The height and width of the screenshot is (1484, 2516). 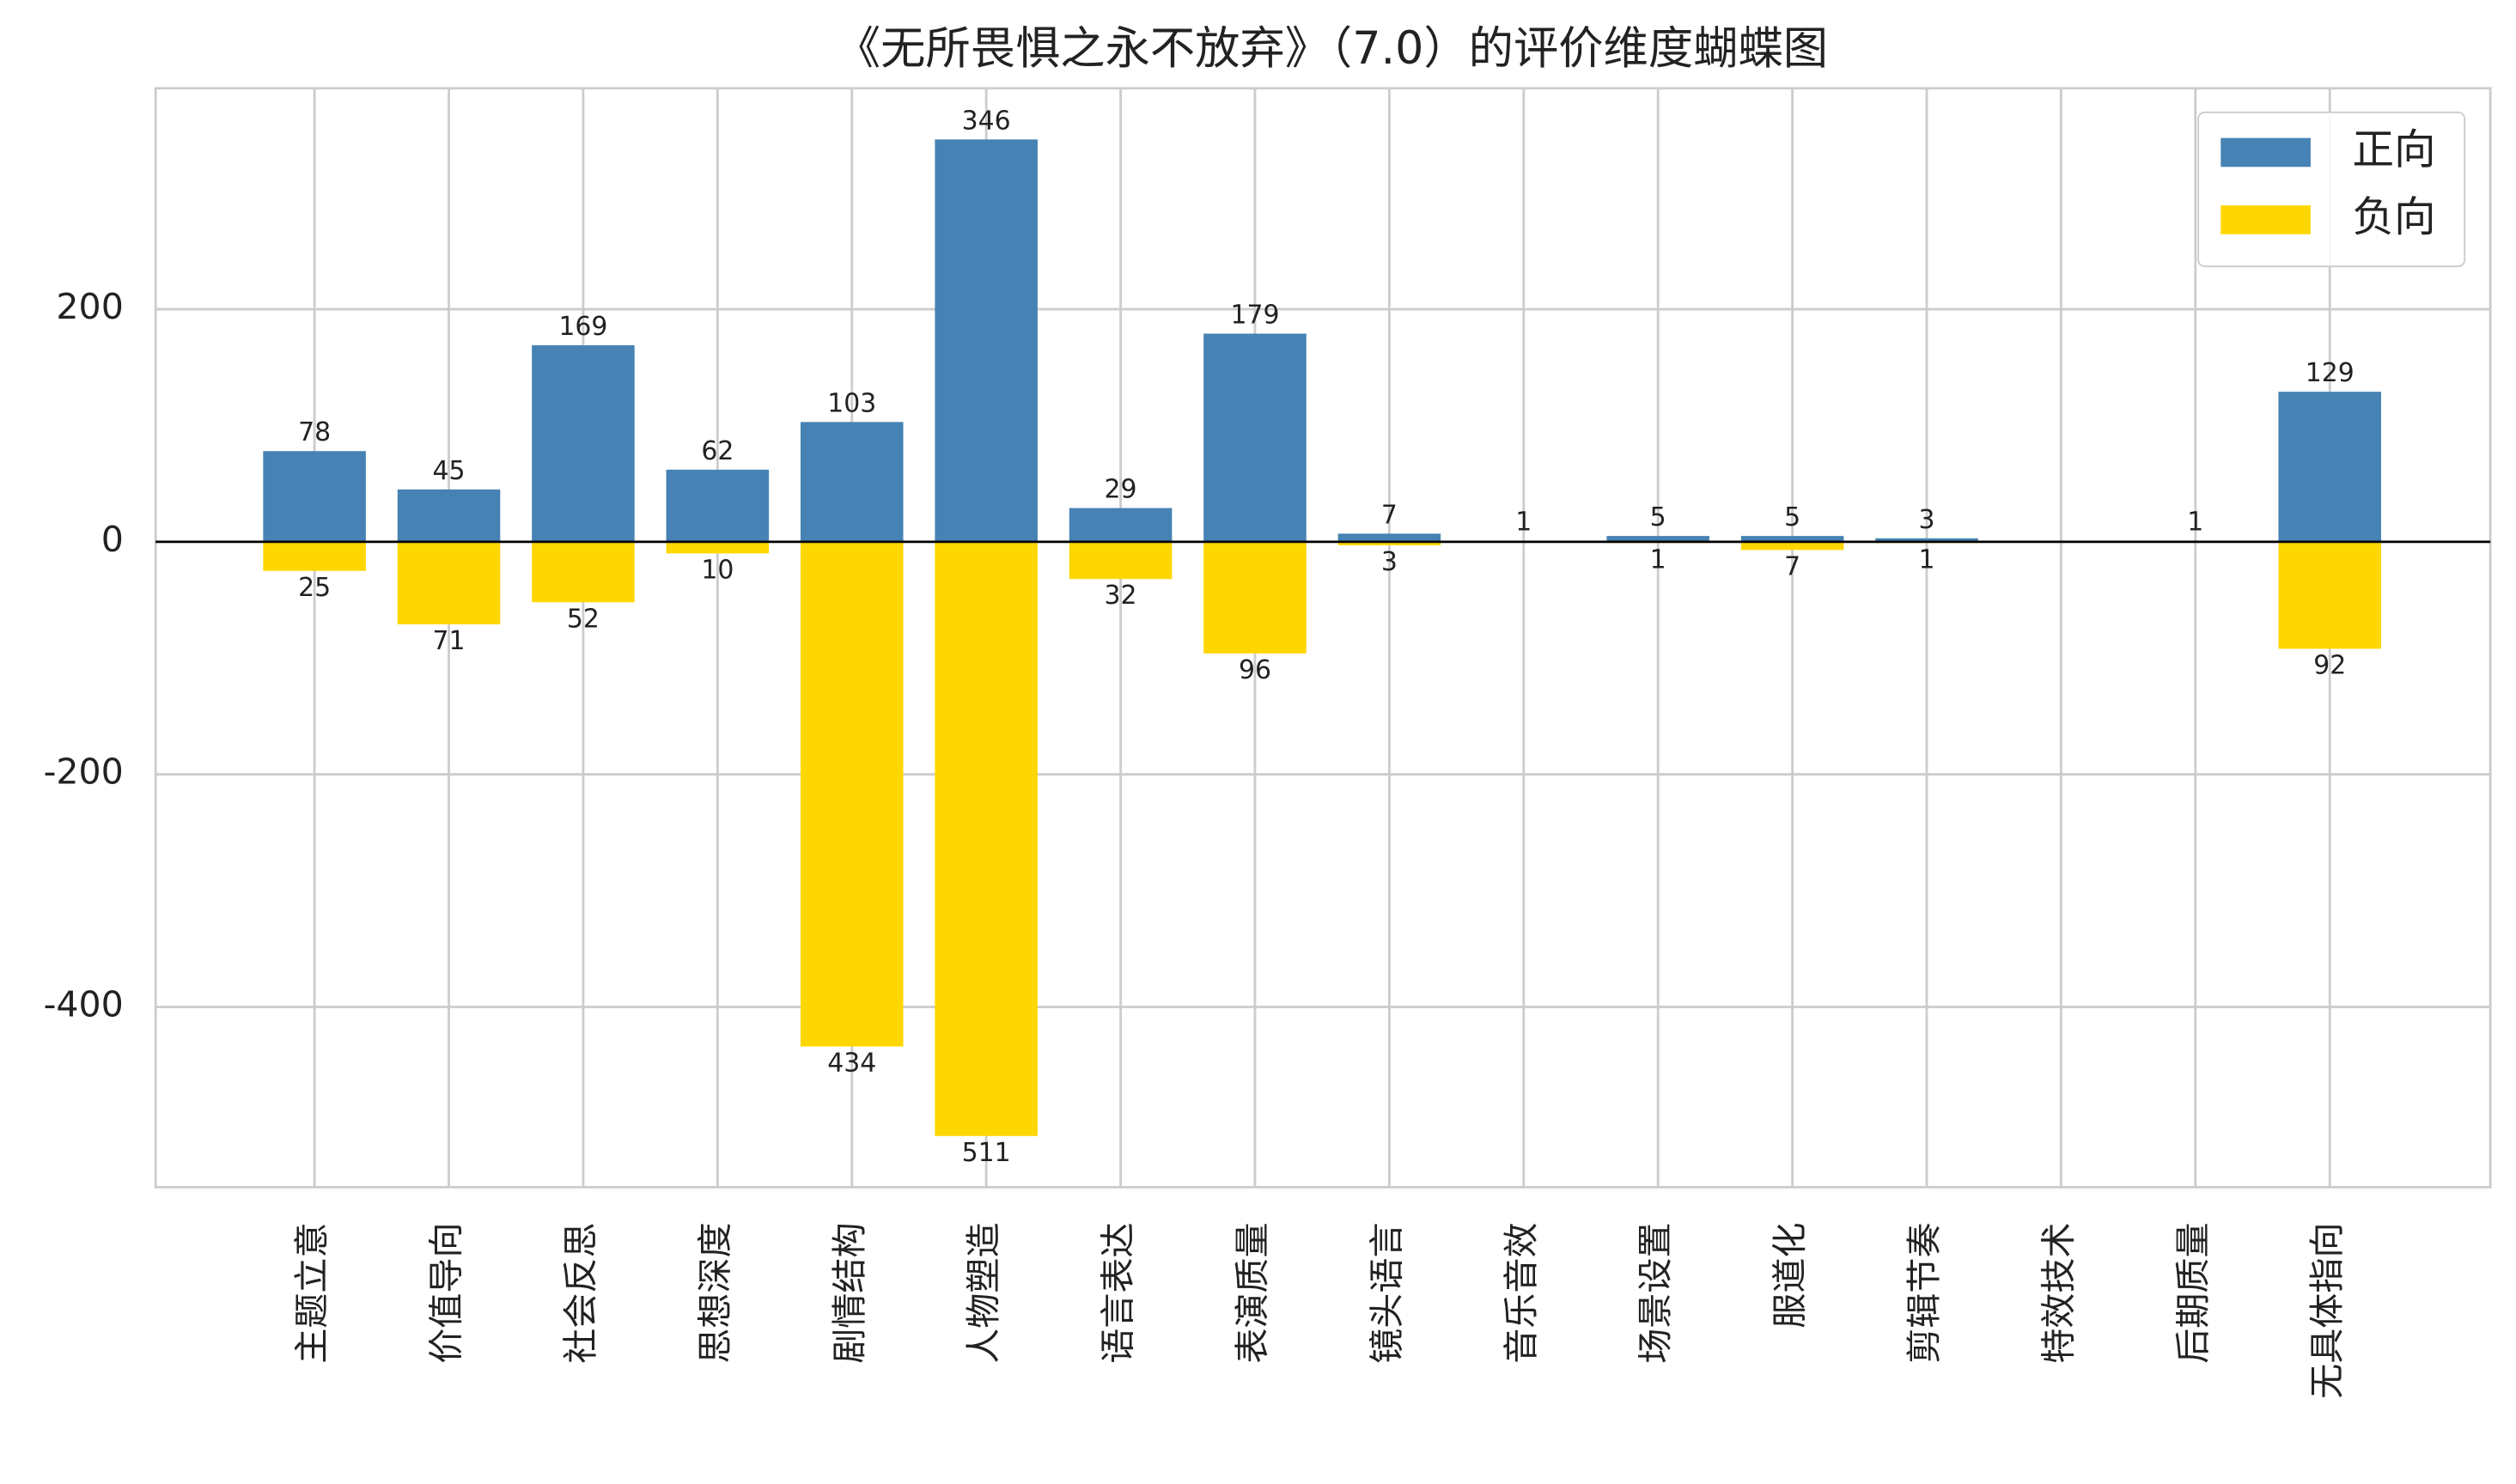 I want to click on x-tick-label: 后期质量, so click(x=2193, y=1293).